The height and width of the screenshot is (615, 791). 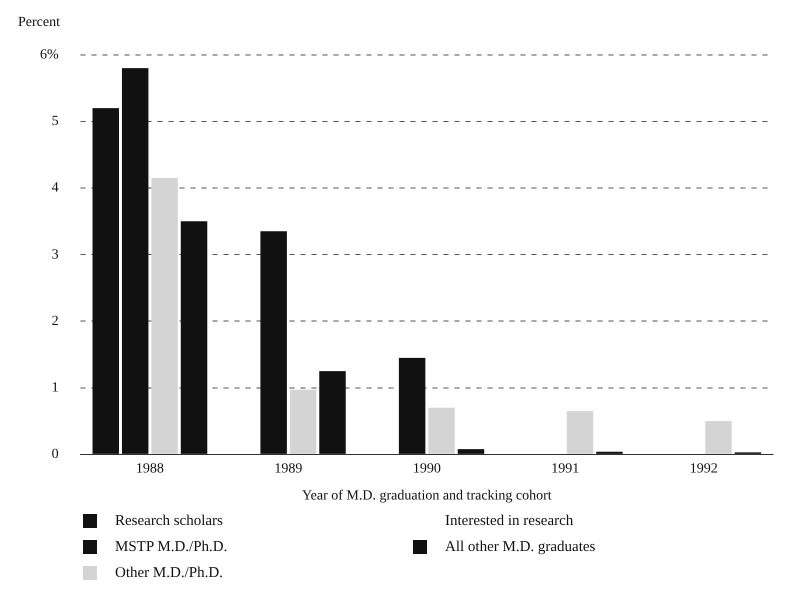 What do you see at coordinates (169, 573) in the screenshot?
I see `legend-label: Other M.D./Ph.D.` at bounding box center [169, 573].